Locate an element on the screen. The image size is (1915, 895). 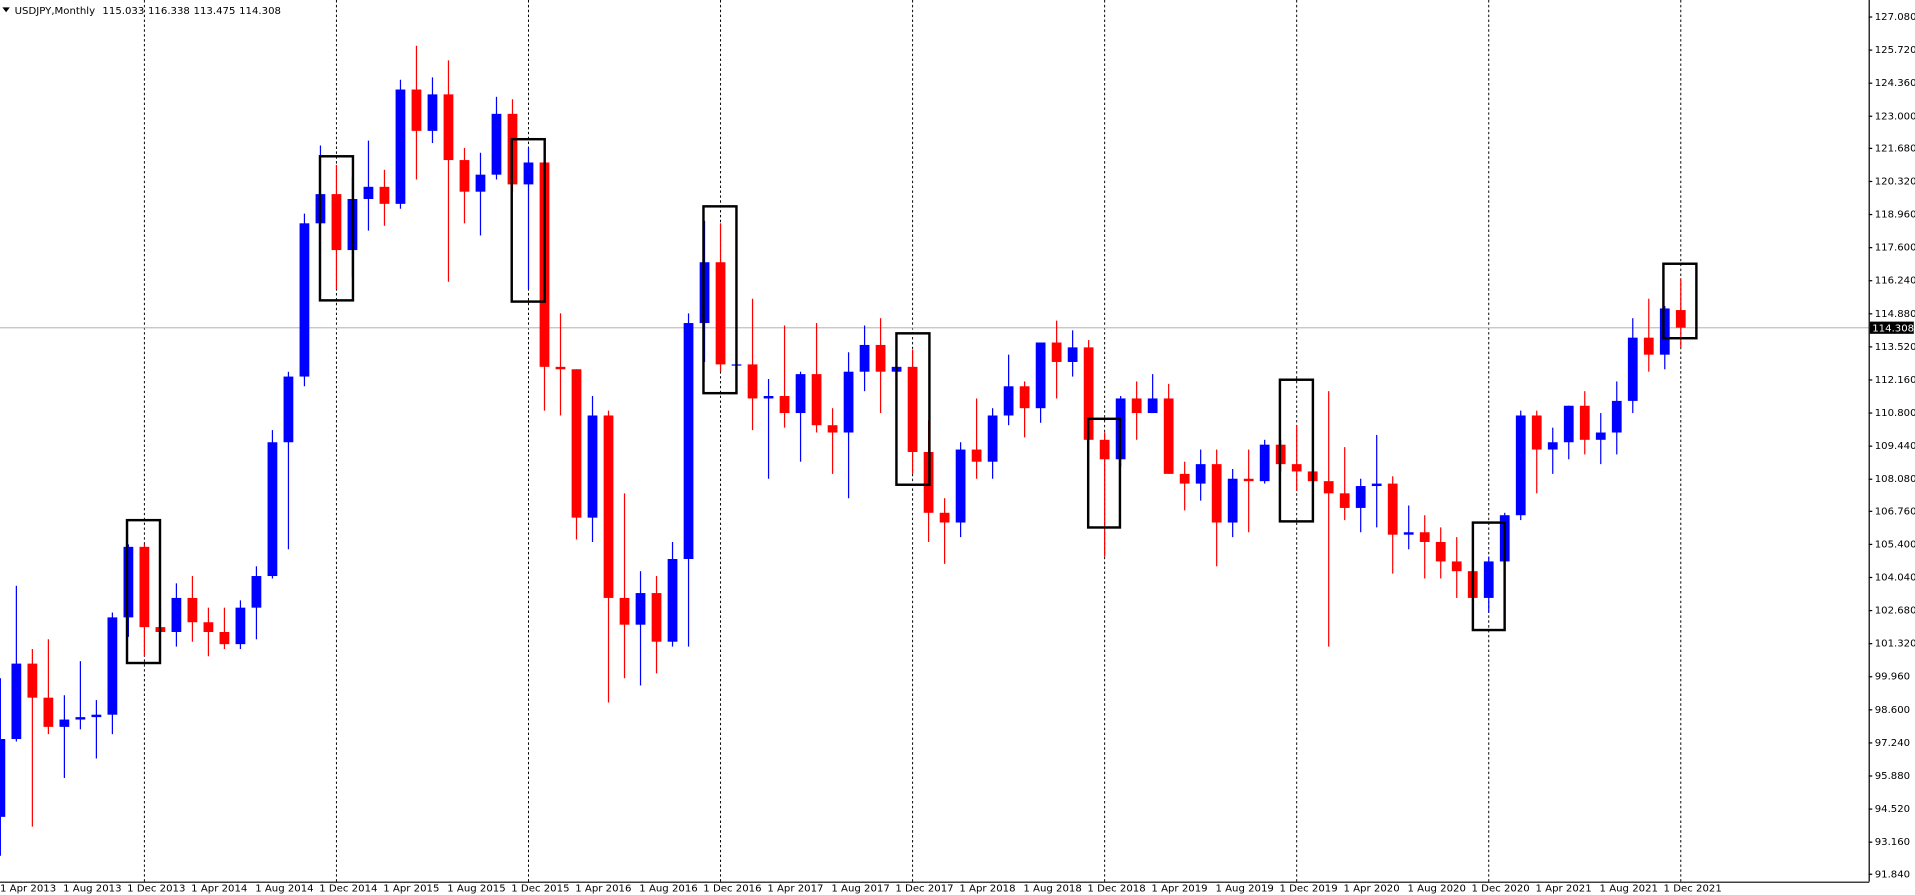
y-tick-label: 97.240 is located at coordinates (1892, 743).